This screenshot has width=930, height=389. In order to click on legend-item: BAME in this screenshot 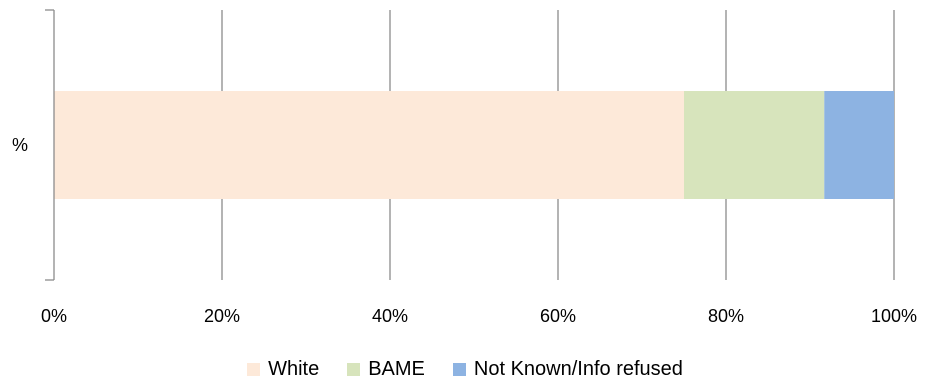, I will do `click(386, 369)`.